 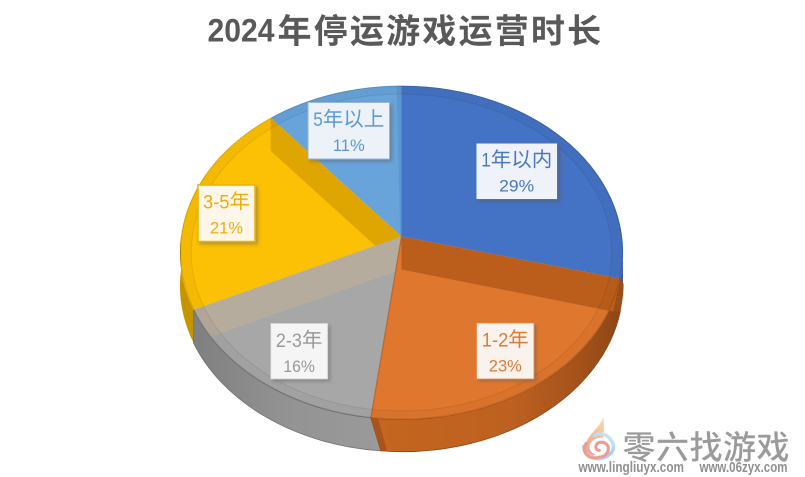 What do you see at coordinates (299, 366) in the screenshot?
I see `svg-text: 16%` at bounding box center [299, 366].